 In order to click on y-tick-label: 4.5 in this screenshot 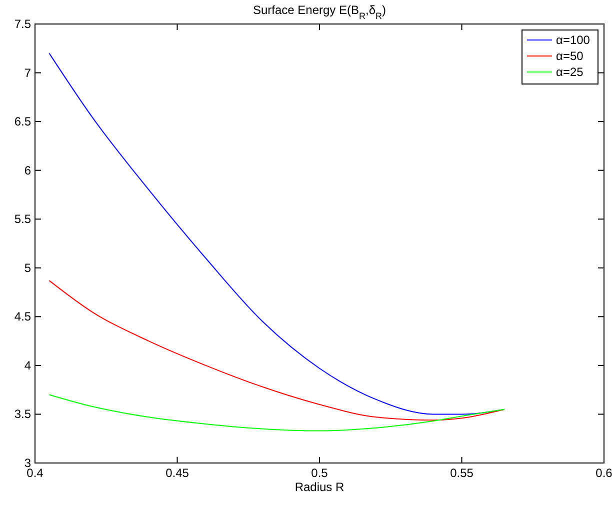, I will do `click(23, 317)`.